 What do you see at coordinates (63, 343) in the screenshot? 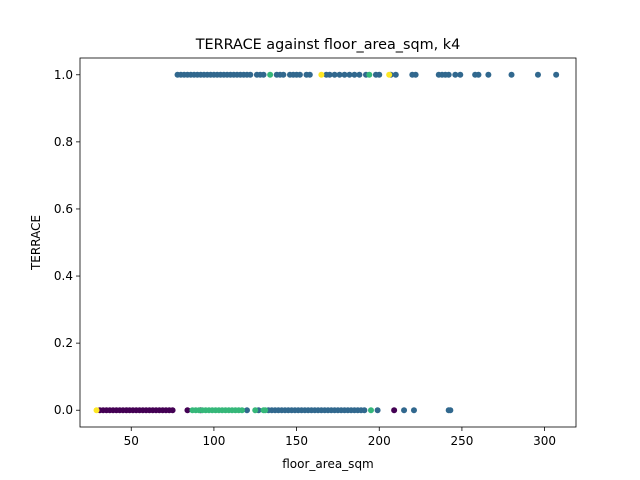
I see `y-tick-label: 0.2` at bounding box center [63, 343].